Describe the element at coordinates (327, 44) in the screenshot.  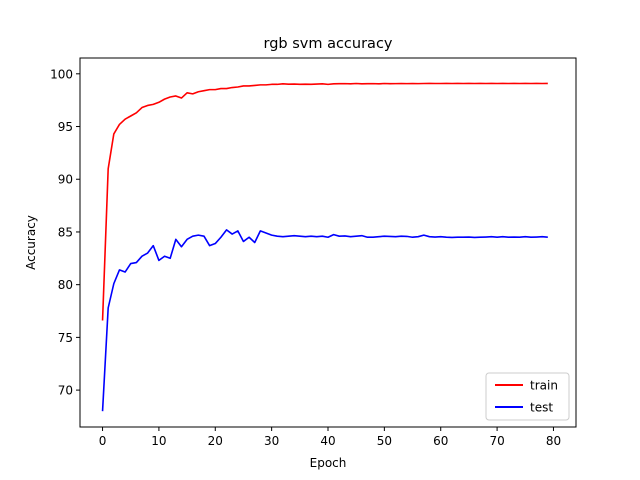
I see `chart-title: rgb svm accuracy` at that location.